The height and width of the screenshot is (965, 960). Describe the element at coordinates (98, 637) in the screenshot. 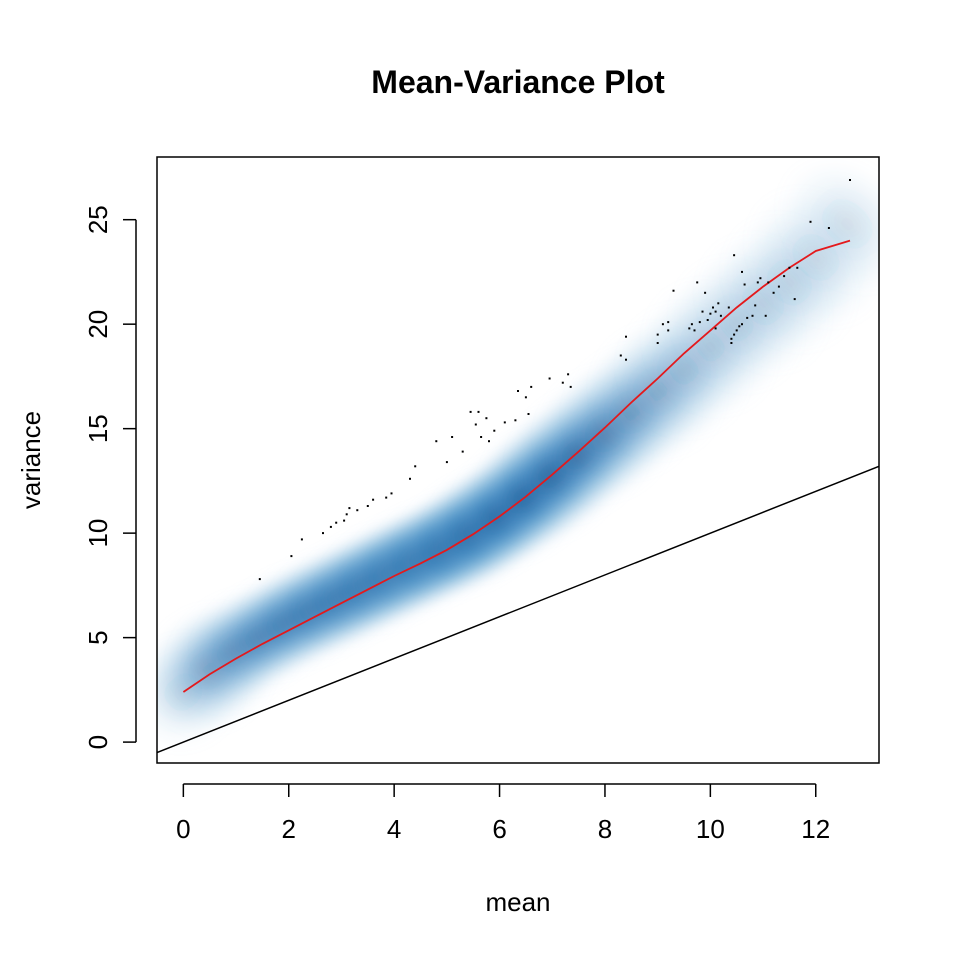

I see `y-tick-label: 5` at that location.